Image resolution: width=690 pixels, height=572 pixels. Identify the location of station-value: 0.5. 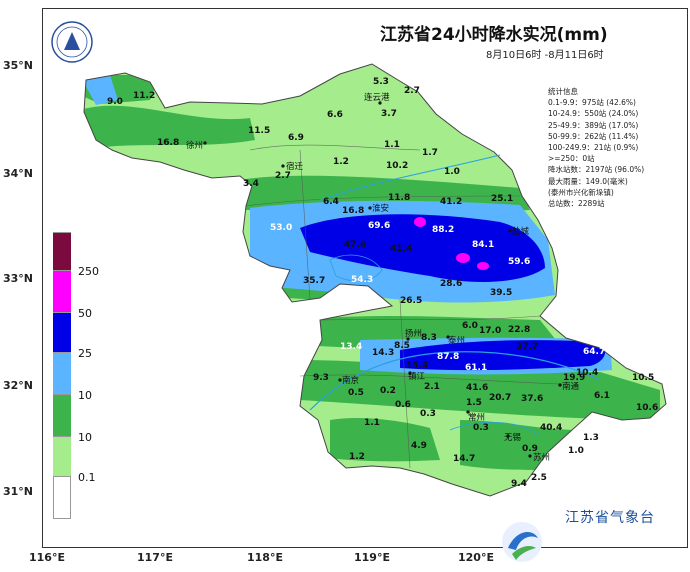
(356, 393).